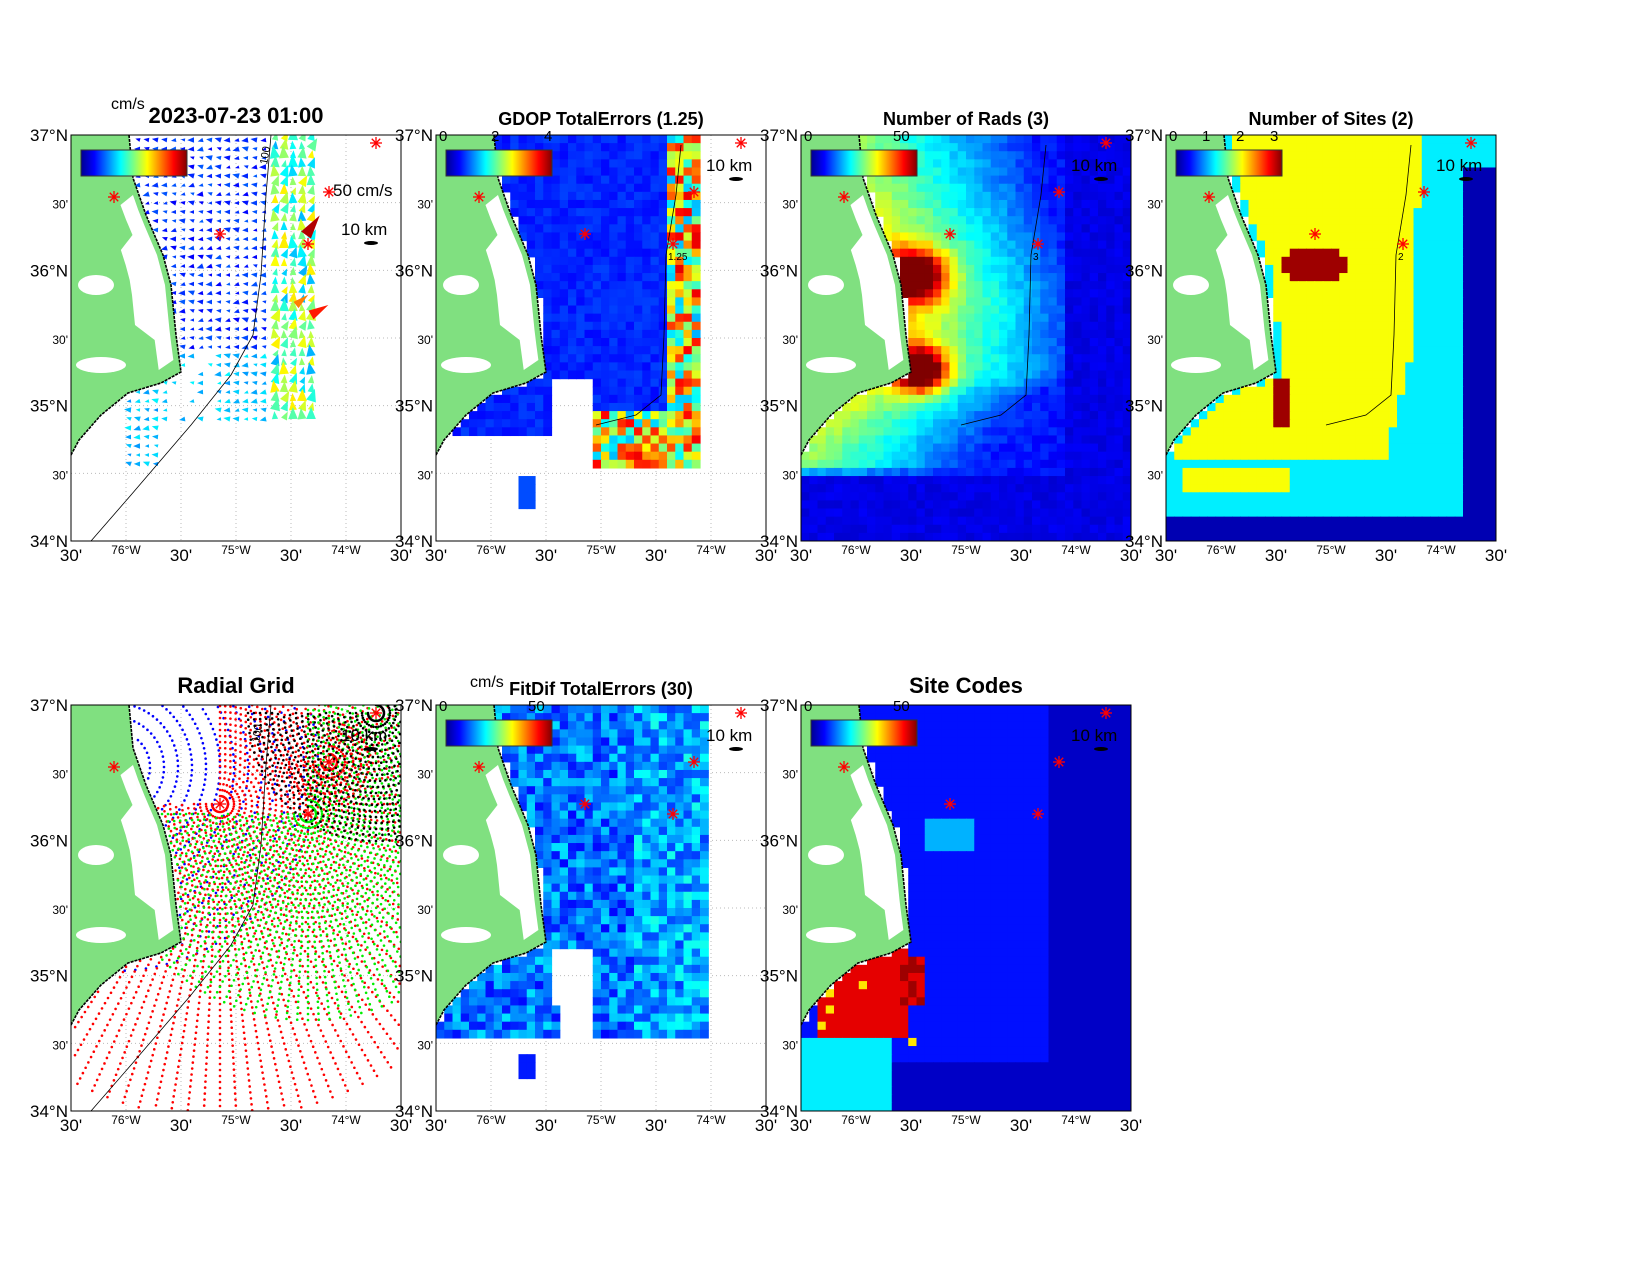  What do you see at coordinates (181, 555) in the screenshot?
I see `longitude-tick-label: 30'` at bounding box center [181, 555].